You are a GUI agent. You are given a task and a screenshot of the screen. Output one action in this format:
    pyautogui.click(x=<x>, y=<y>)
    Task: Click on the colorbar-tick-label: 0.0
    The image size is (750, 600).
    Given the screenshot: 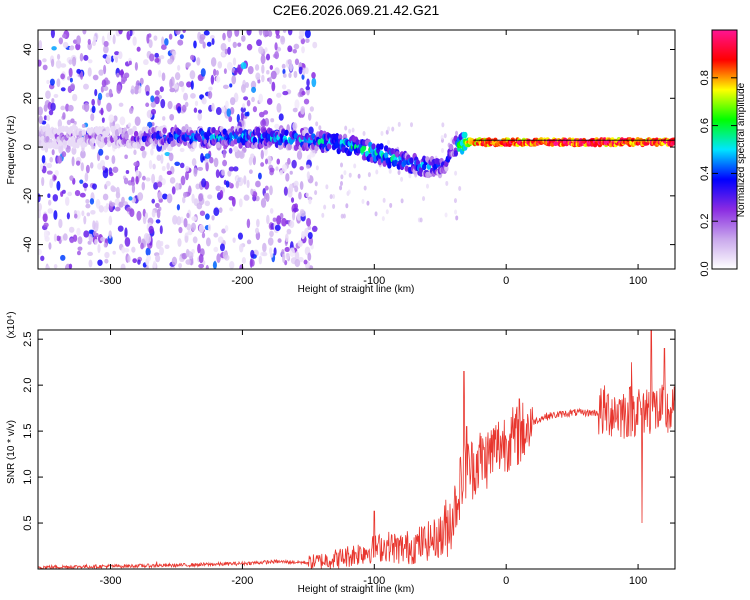 What is the action you would take?
    pyautogui.click(x=705, y=268)
    